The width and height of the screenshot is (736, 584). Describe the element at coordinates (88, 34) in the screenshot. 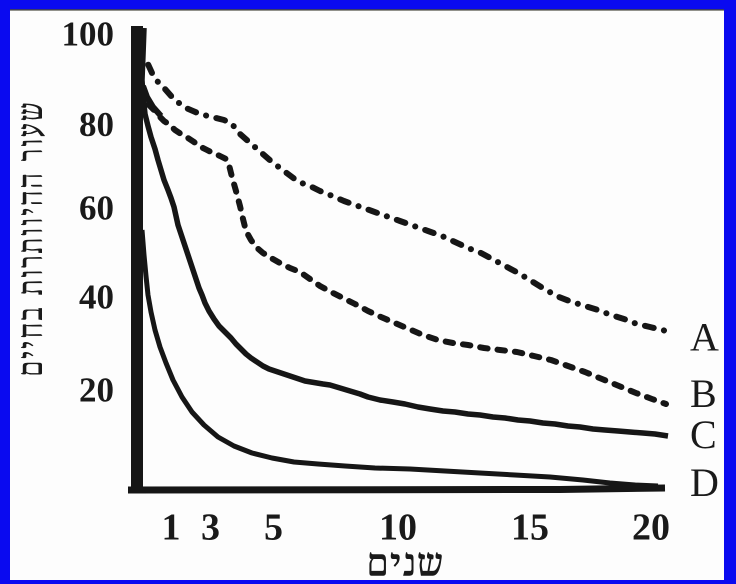

I see `svg-text: 100` at that location.